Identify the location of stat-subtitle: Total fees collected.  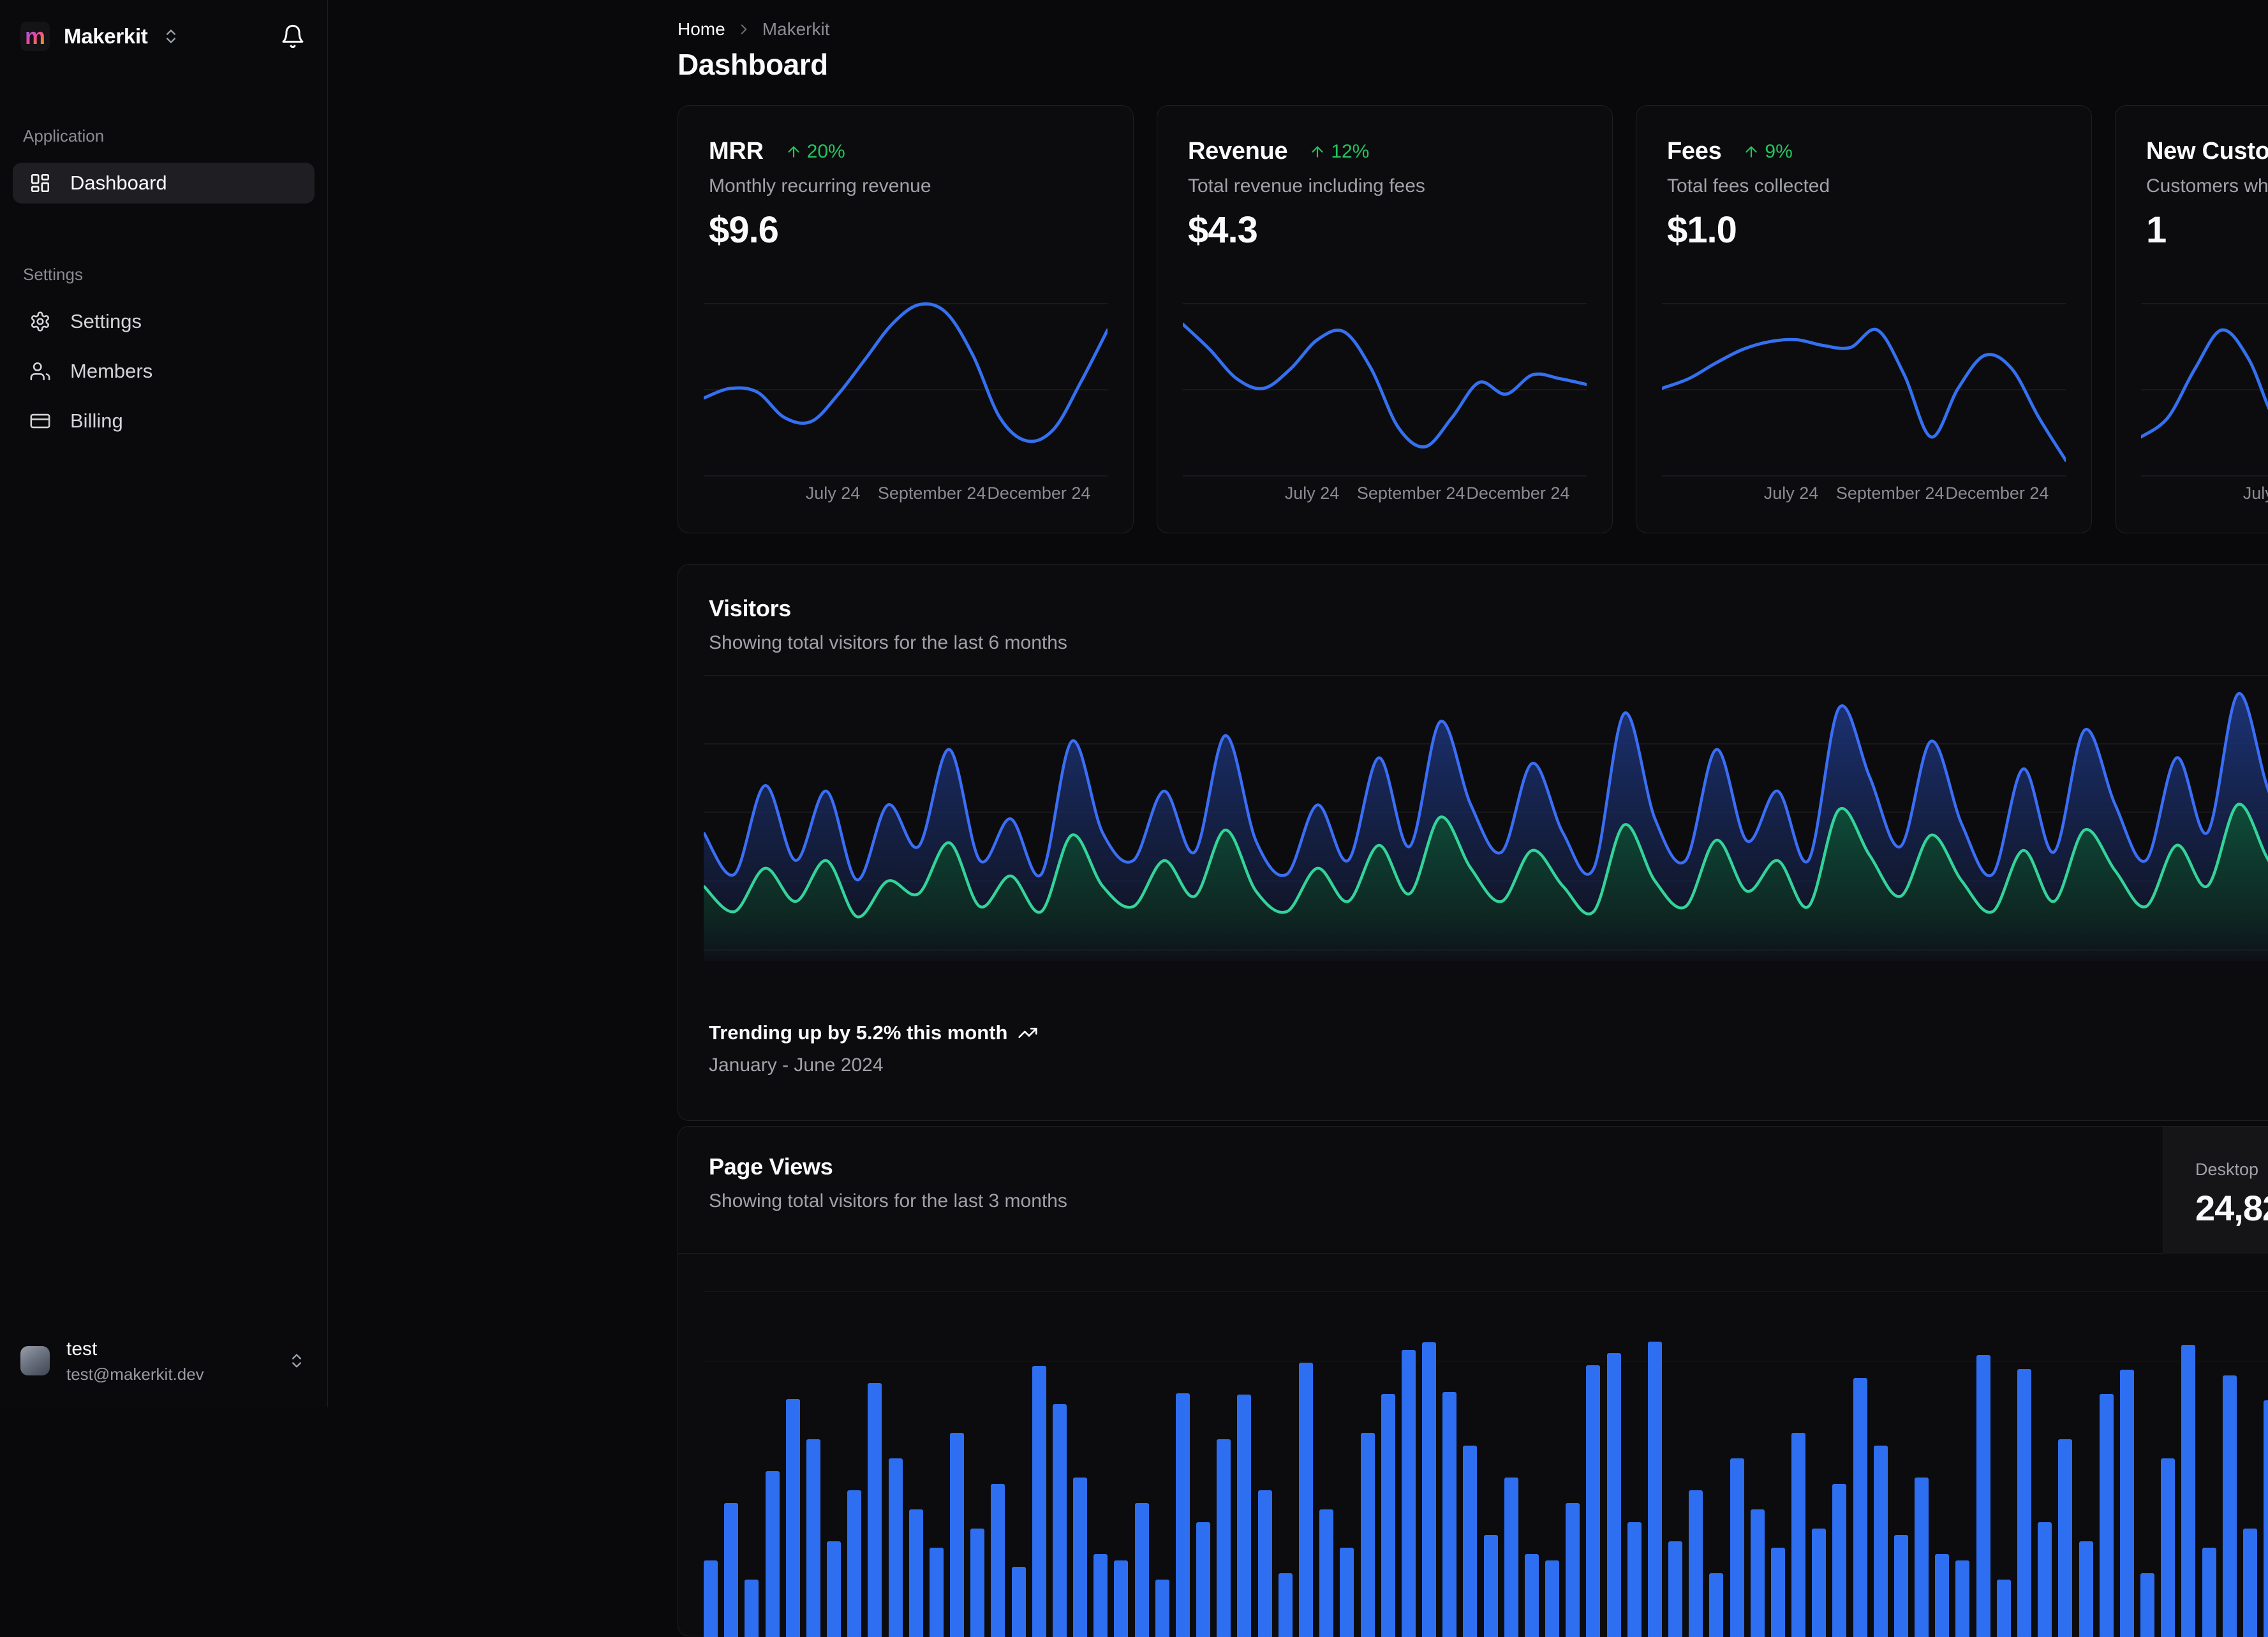
(1864, 186).